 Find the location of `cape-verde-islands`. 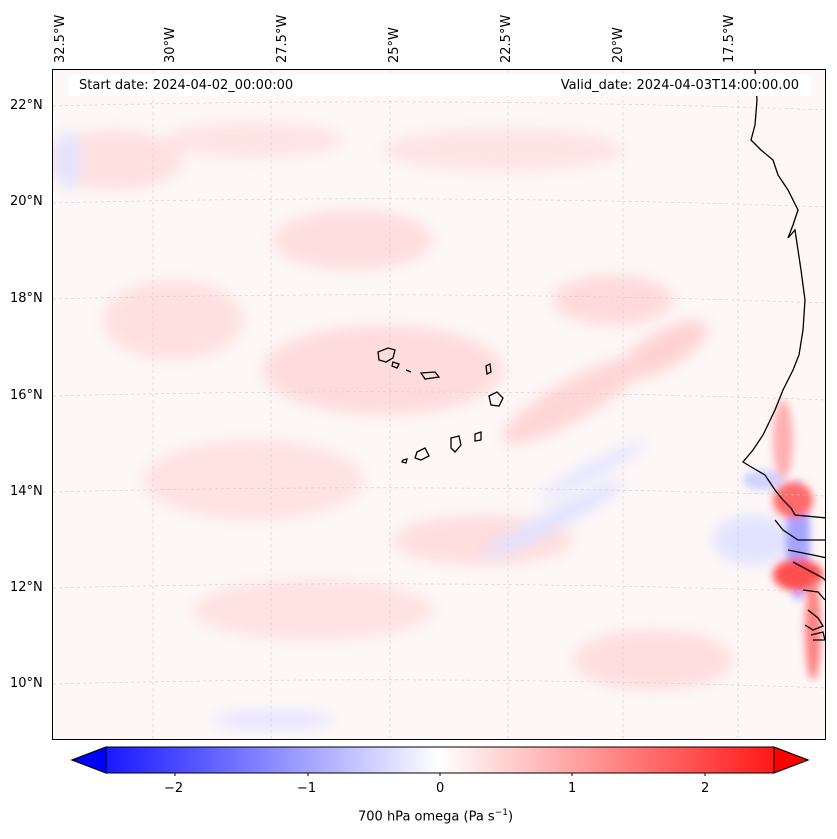

cape-verde-islands is located at coordinates (440, 405).